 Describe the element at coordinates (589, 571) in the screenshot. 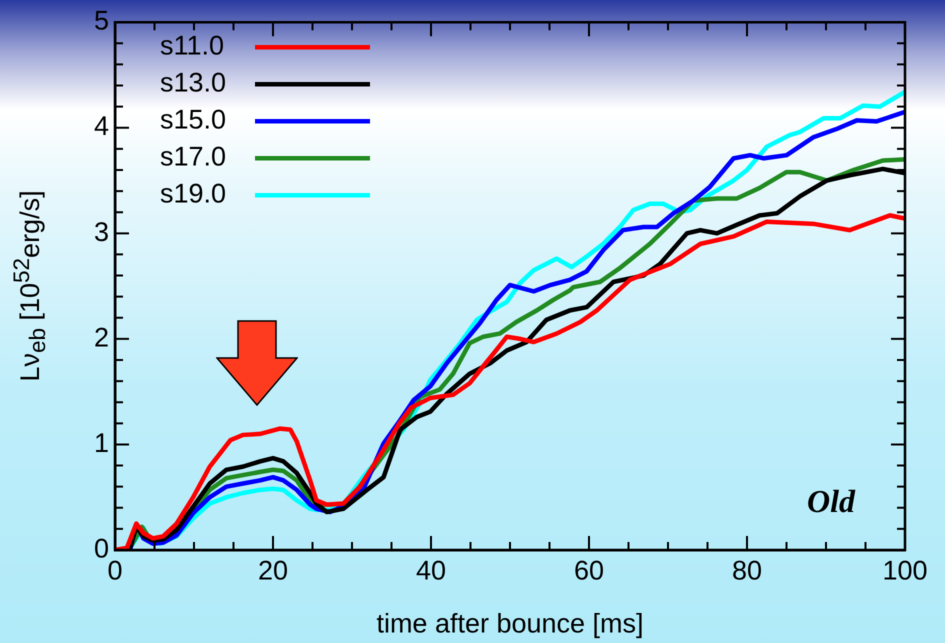

I see `x-tick-label: 60` at that location.